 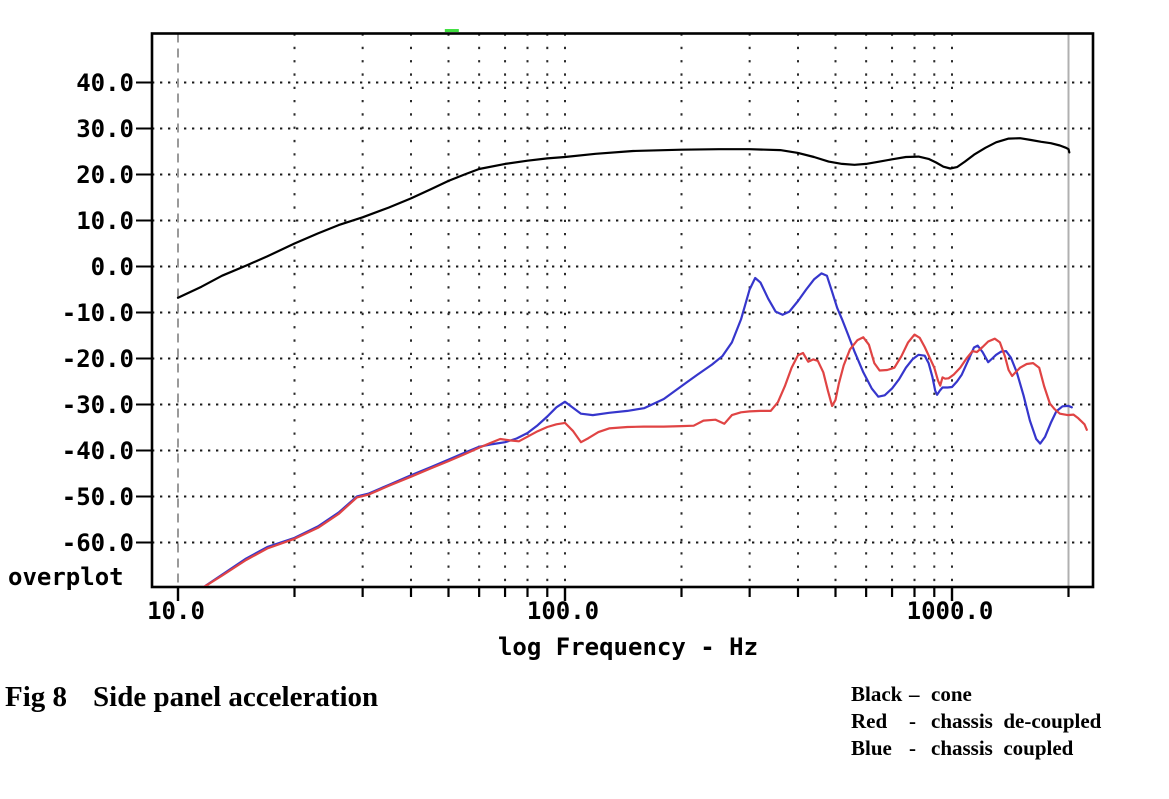 I want to click on figure-number: Fig 8, so click(x=36, y=697).